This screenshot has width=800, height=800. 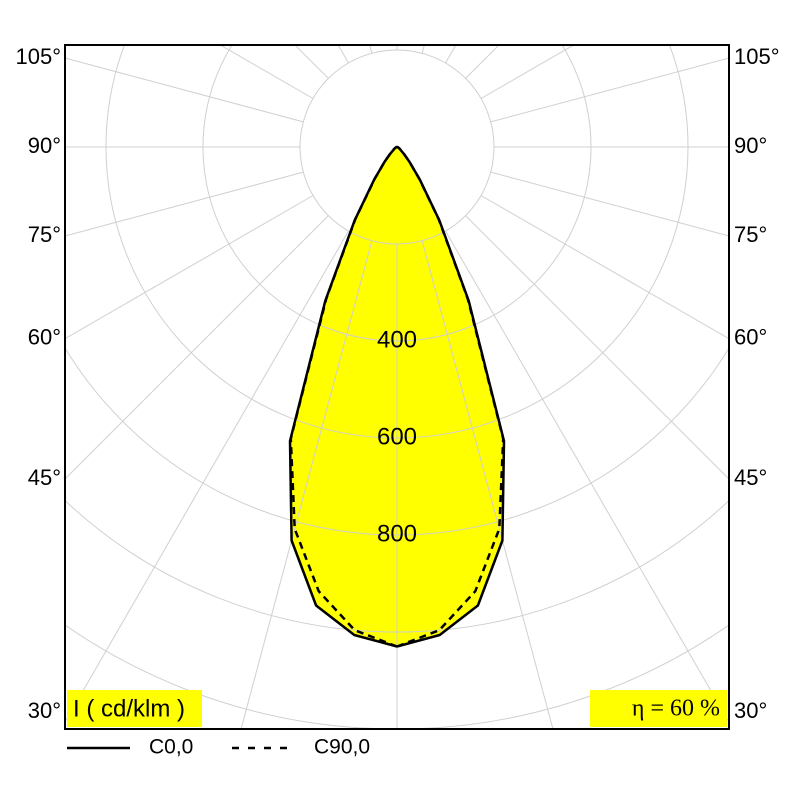 What do you see at coordinates (171, 747) in the screenshot?
I see `legend-label: C0,0` at bounding box center [171, 747].